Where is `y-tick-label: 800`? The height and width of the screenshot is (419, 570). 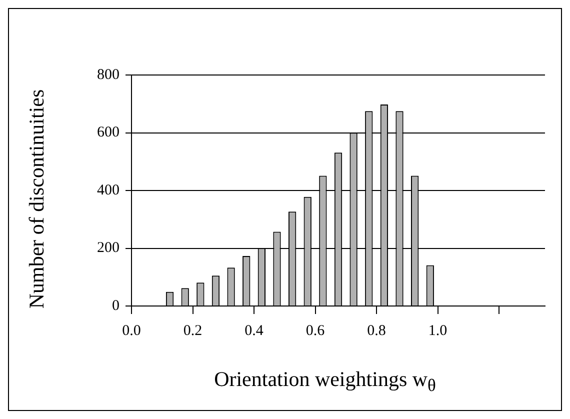 y-tick-label: 800 is located at coordinates (108, 74).